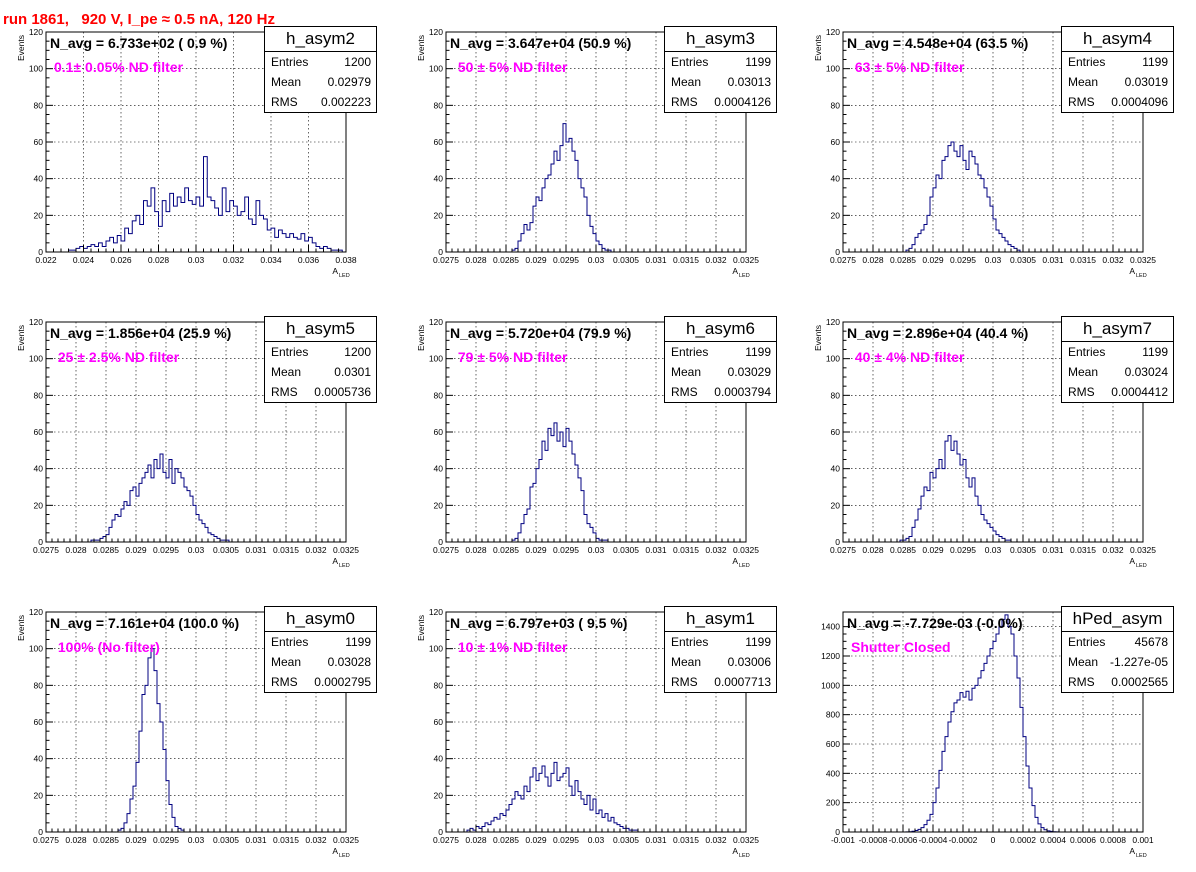 The width and height of the screenshot is (1196, 872). What do you see at coordinates (271, 260) in the screenshot?
I see `x-tick-label: 0.034` at bounding box center [271, 260].